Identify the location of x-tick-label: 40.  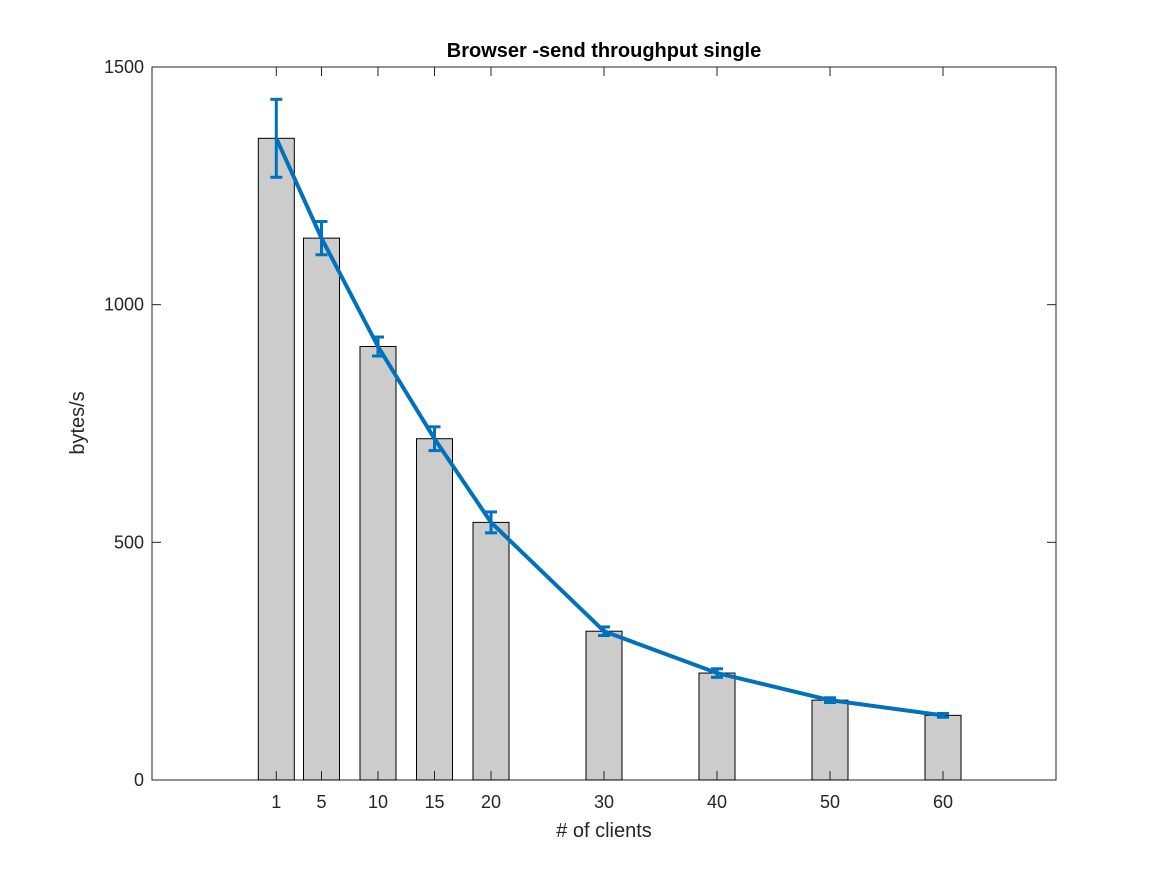
(717, 802).